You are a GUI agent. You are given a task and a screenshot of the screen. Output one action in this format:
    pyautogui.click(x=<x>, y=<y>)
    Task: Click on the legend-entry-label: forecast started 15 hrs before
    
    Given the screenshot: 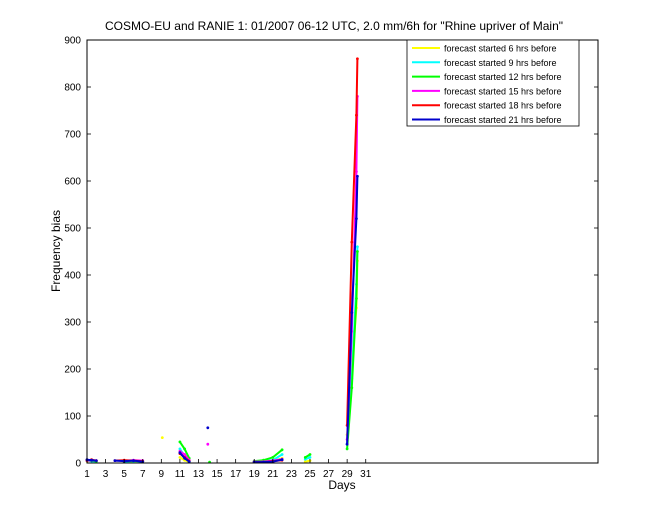 What is the action you would take?
    pyautogui.click(x=503, y=91)
    